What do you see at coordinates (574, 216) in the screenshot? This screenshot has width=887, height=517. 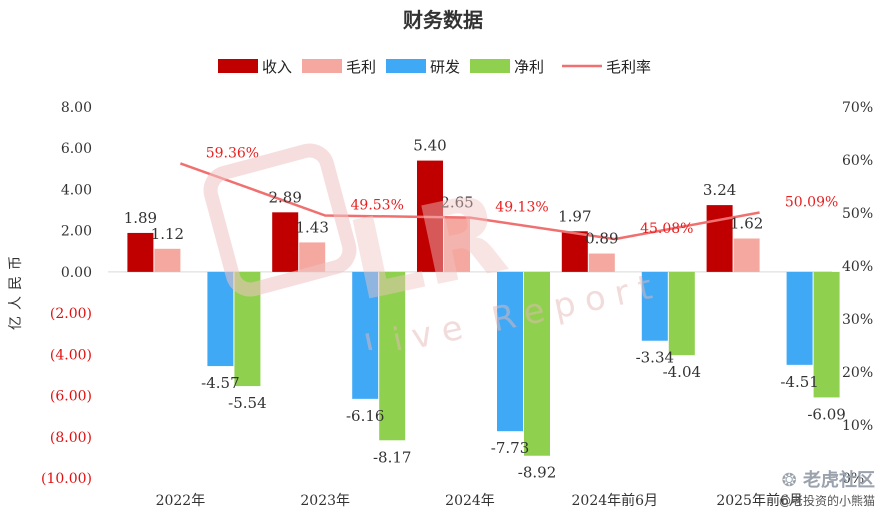 I see `bar-value-label: 1.97` at bounding box center [574, 216].